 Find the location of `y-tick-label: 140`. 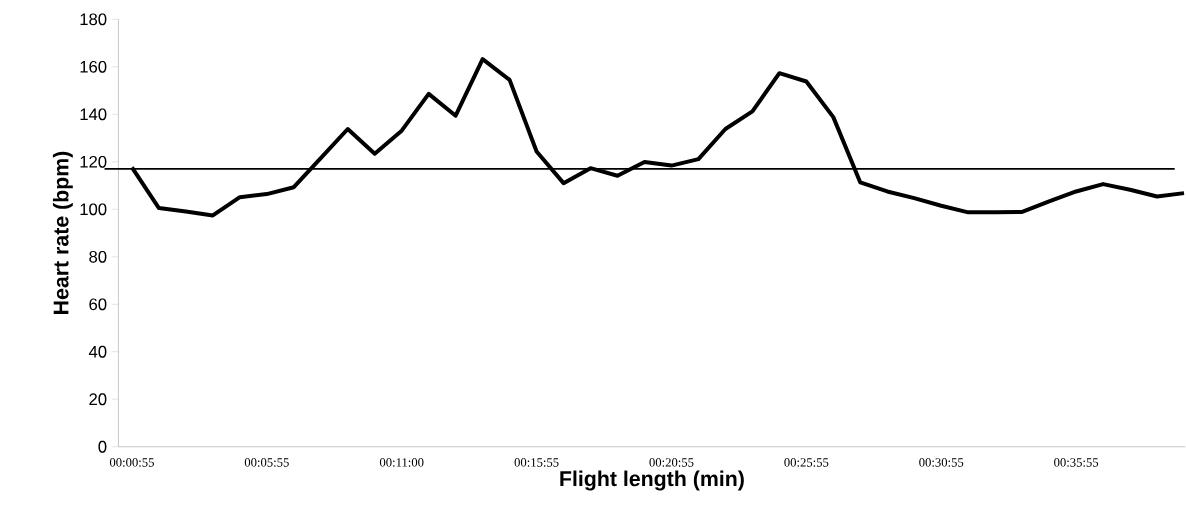

y-tick-label: 140 is located at coordinates (93, 114).